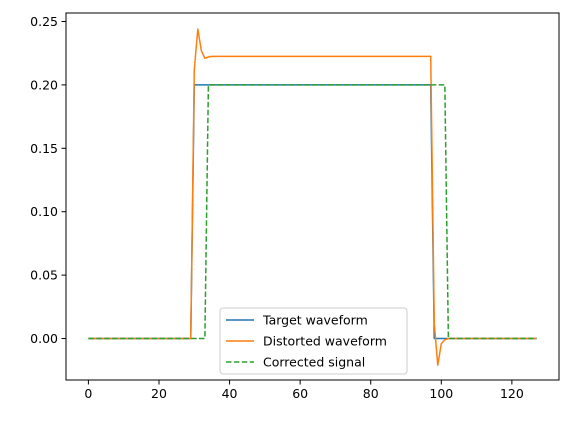  I want to click on x-tick-label: 60, so click(300, 393).